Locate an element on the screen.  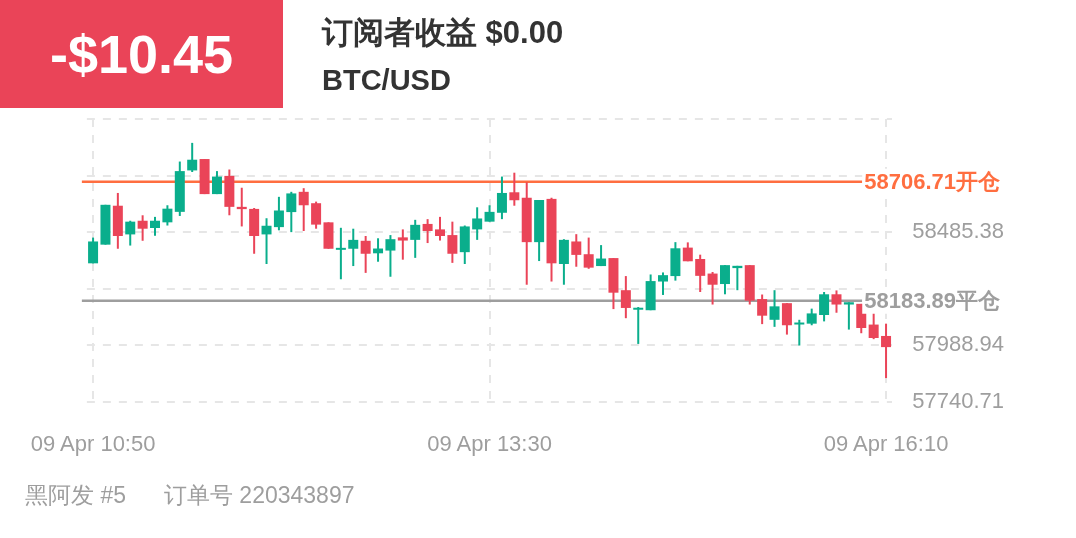
x-tick-label: 09 Apr 10:50 is located at coordinates (93, 443).